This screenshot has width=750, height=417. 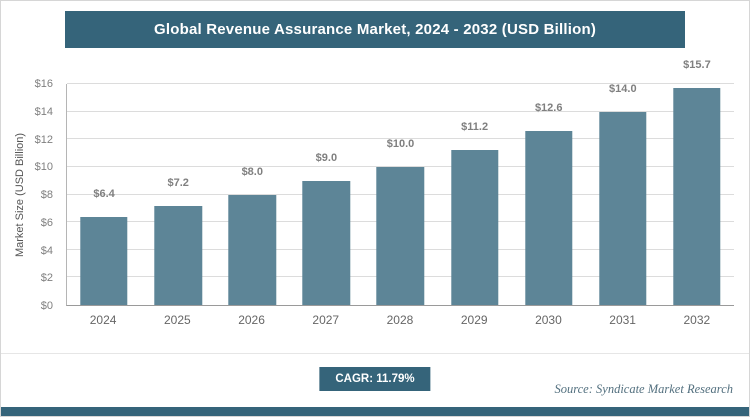 I want to click on bar-2027, so click(x=326, y=242).